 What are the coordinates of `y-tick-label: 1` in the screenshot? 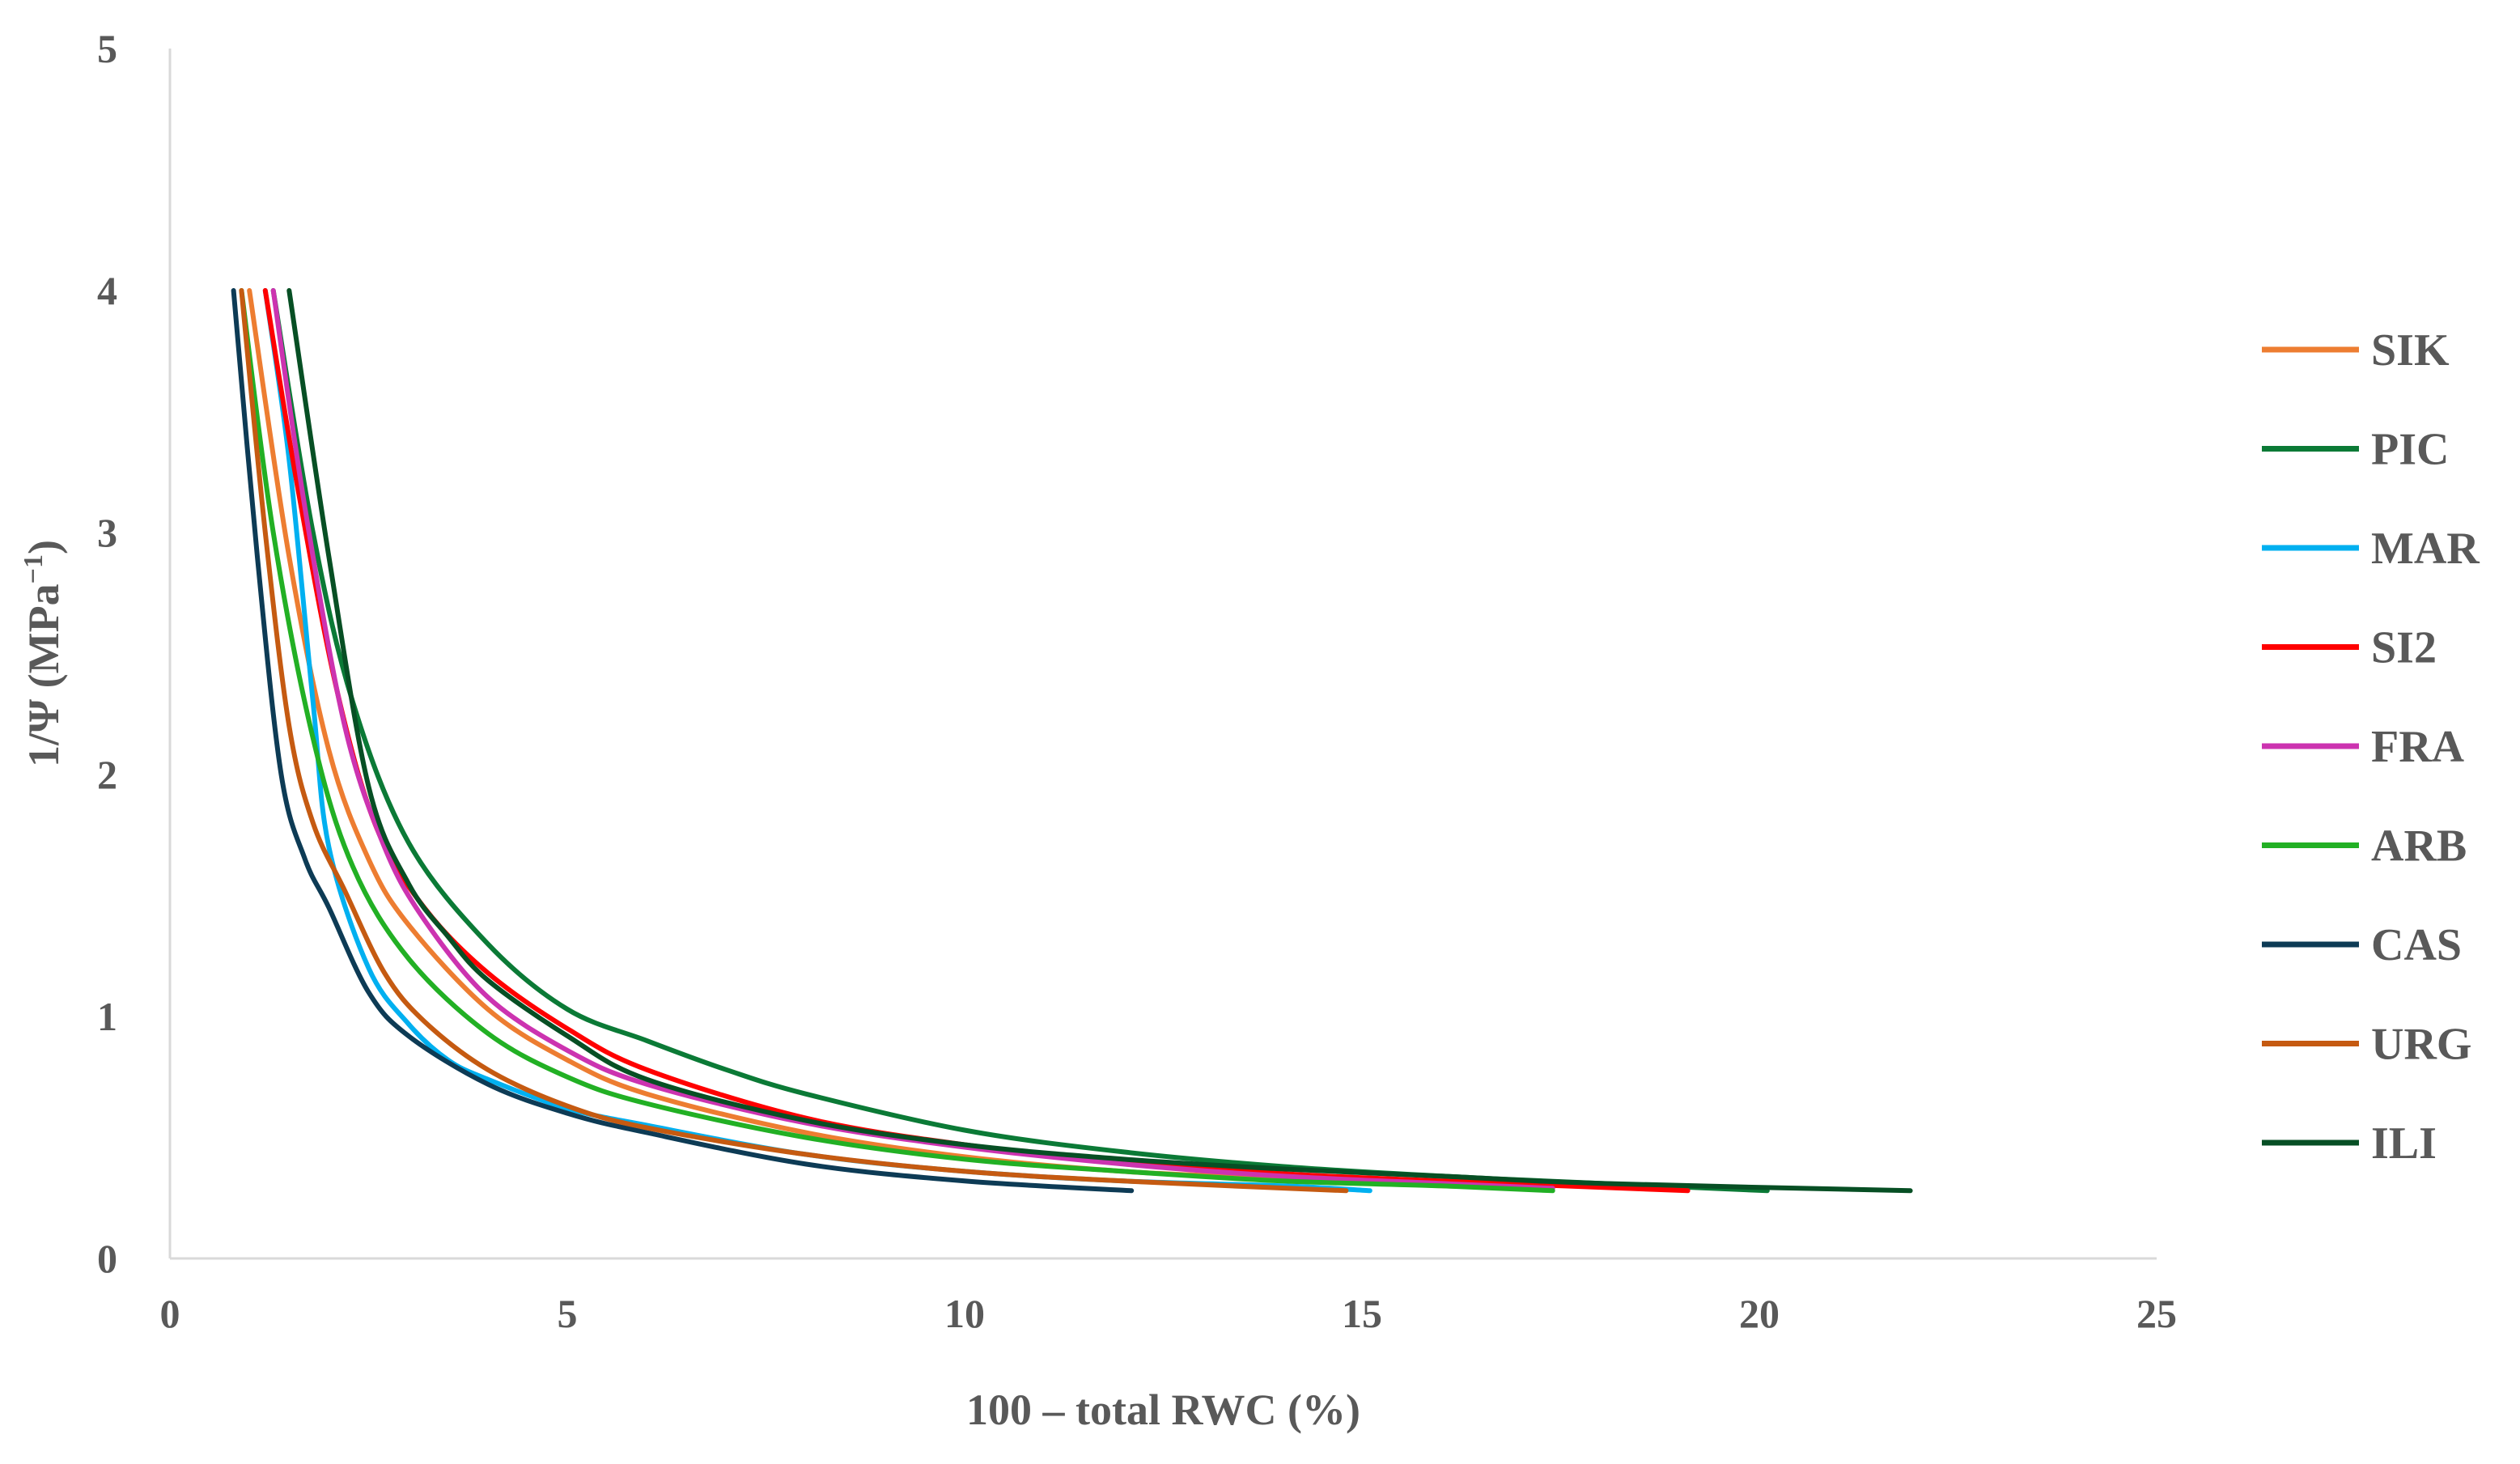 It's located at (107, 1016).